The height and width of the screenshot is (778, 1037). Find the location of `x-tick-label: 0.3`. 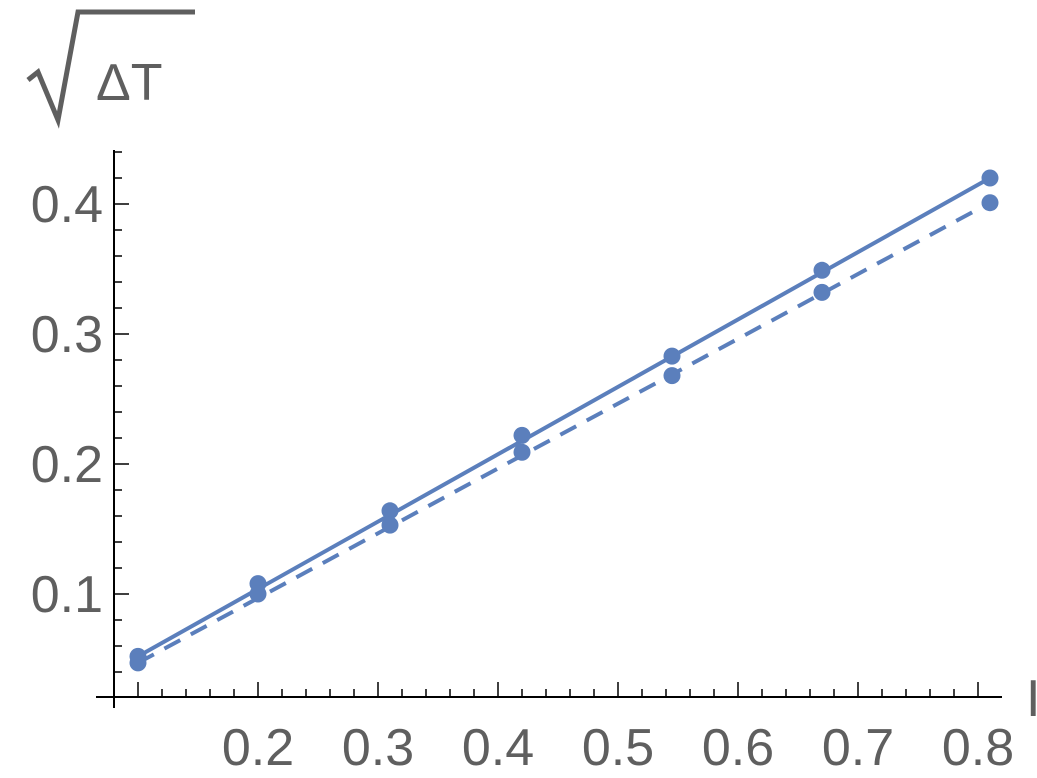

x-tick-label: 0.3 is located at coordinates (378, 748).